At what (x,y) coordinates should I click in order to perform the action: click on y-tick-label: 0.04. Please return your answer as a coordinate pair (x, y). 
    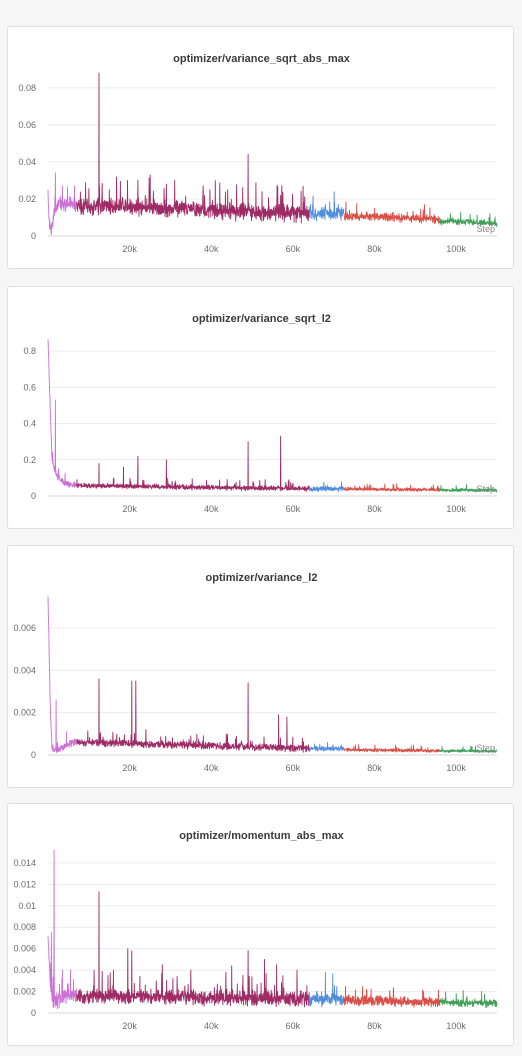
    Looking at the image, I should click on (27, 162).